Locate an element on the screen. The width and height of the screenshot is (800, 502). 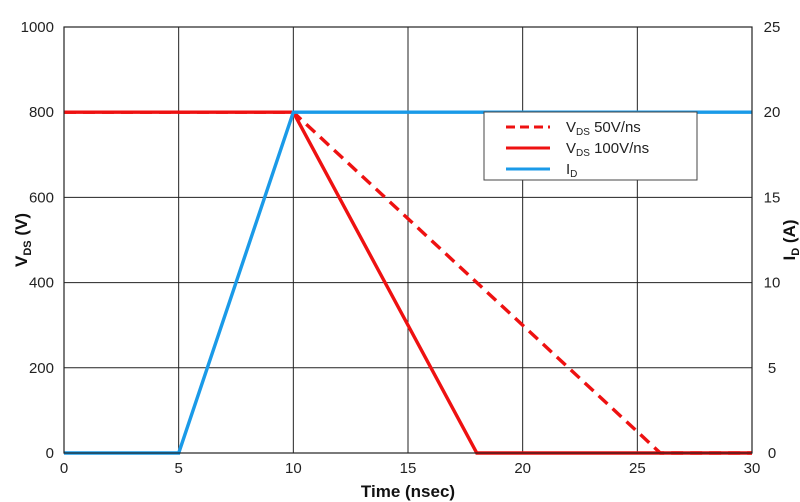
y-right-tick-label: 20 is located at coordinates (772, 112).